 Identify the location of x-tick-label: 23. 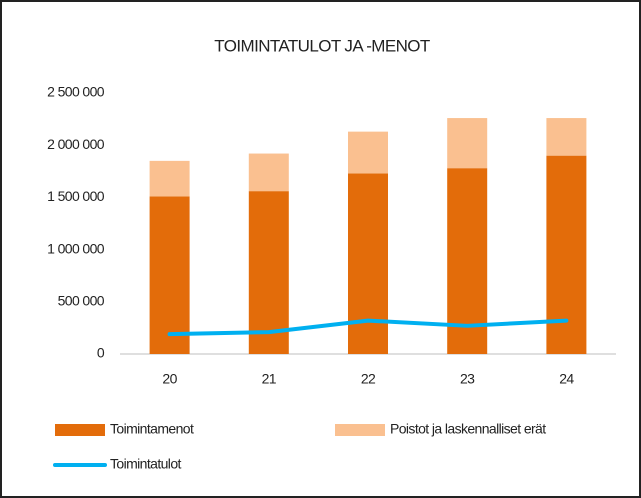
(467, 379).